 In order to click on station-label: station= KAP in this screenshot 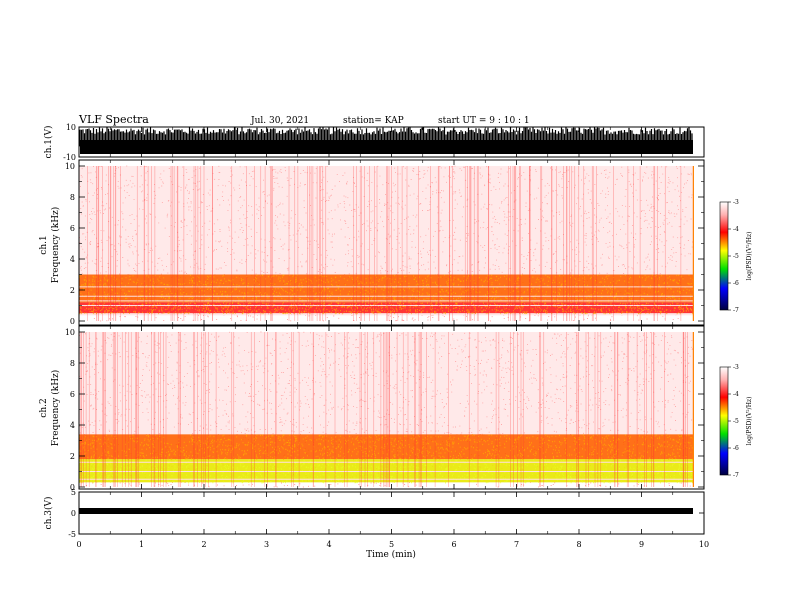, I will do `click(373, 121)`.